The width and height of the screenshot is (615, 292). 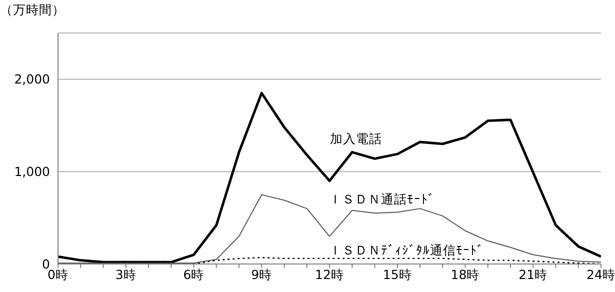 What do you see at coordinates (125, 274) in the screenshot?
I see `x-tick-label: 3時` at bounding box center [125, 274].